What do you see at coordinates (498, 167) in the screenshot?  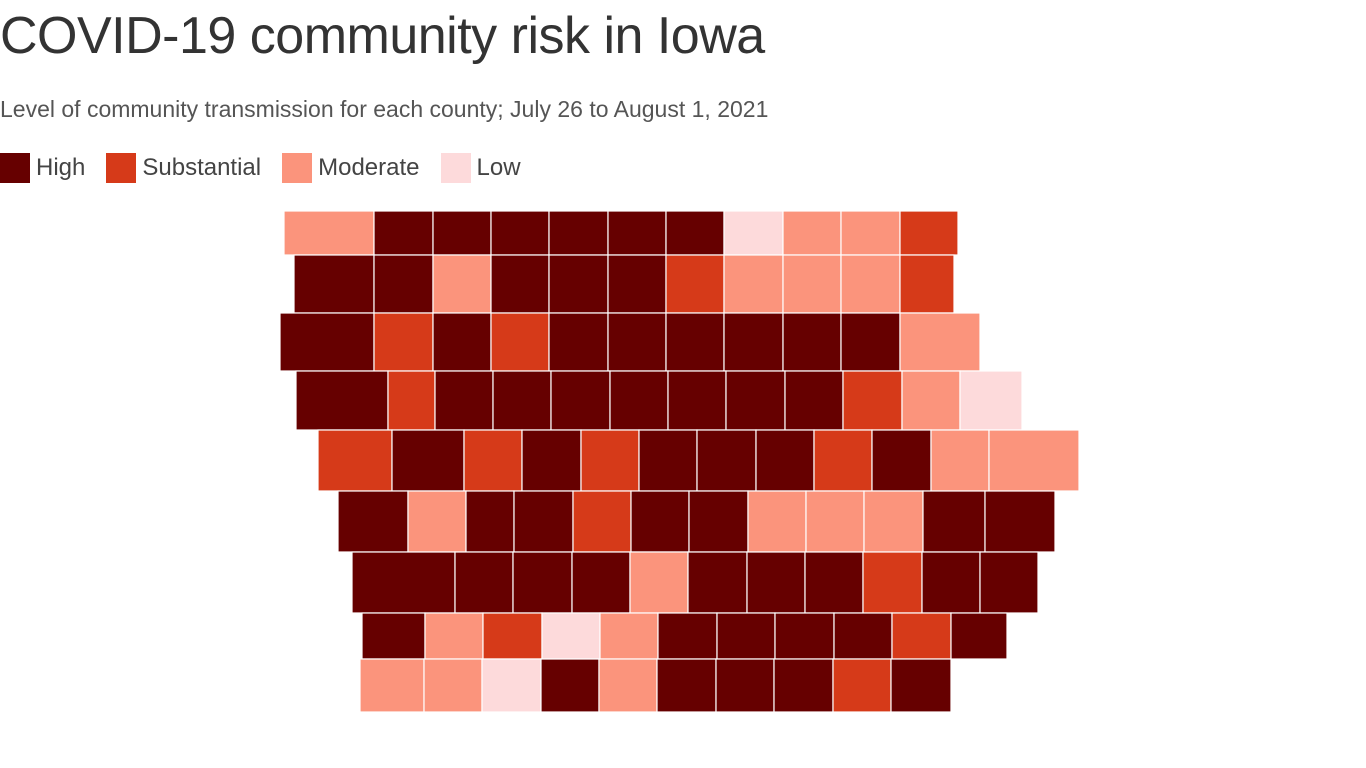 I see `legend-label-low: Low` at bounding box center [498, 167].